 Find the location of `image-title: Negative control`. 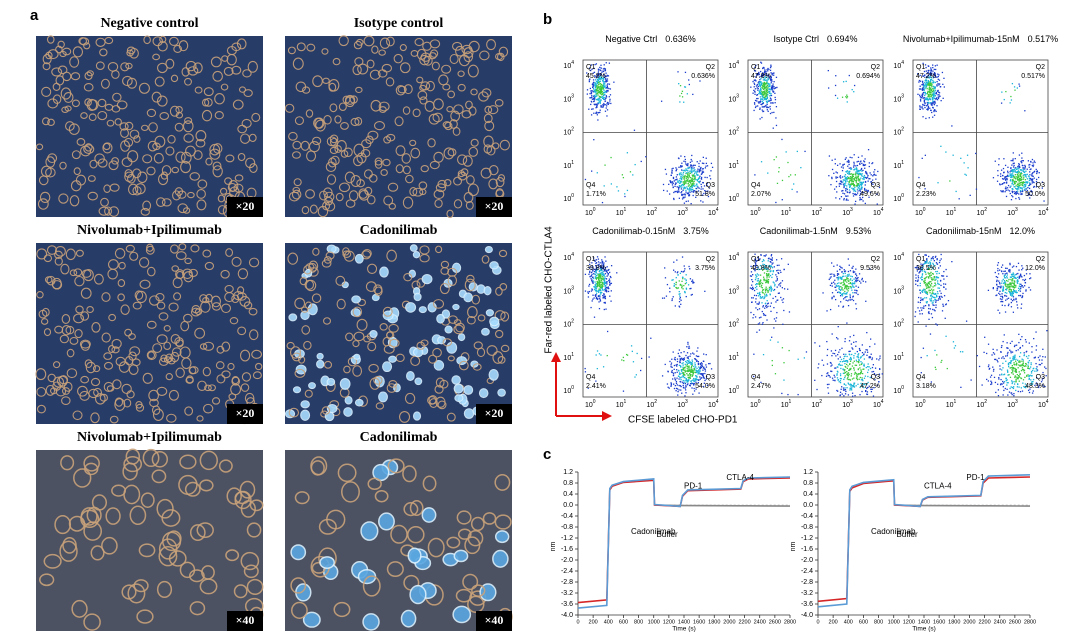

image-title: Negative control is located at coordinates (149, 23).